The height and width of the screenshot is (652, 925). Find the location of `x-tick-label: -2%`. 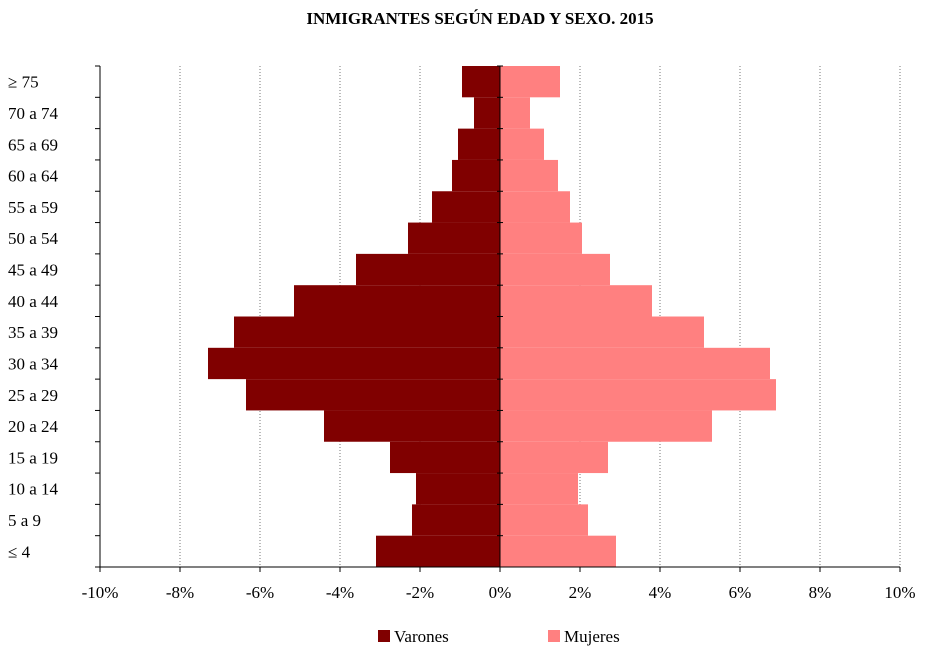

x-tick-label: -2% is located at coordinates (420, 592).